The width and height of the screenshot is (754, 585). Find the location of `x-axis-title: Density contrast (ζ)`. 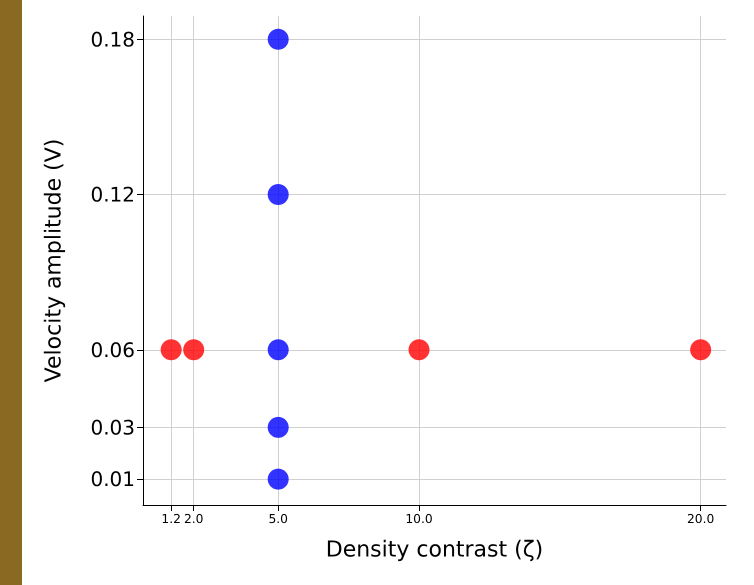

x-axis-title: Density contrast (ζ) is located at coordinates (435, 550).